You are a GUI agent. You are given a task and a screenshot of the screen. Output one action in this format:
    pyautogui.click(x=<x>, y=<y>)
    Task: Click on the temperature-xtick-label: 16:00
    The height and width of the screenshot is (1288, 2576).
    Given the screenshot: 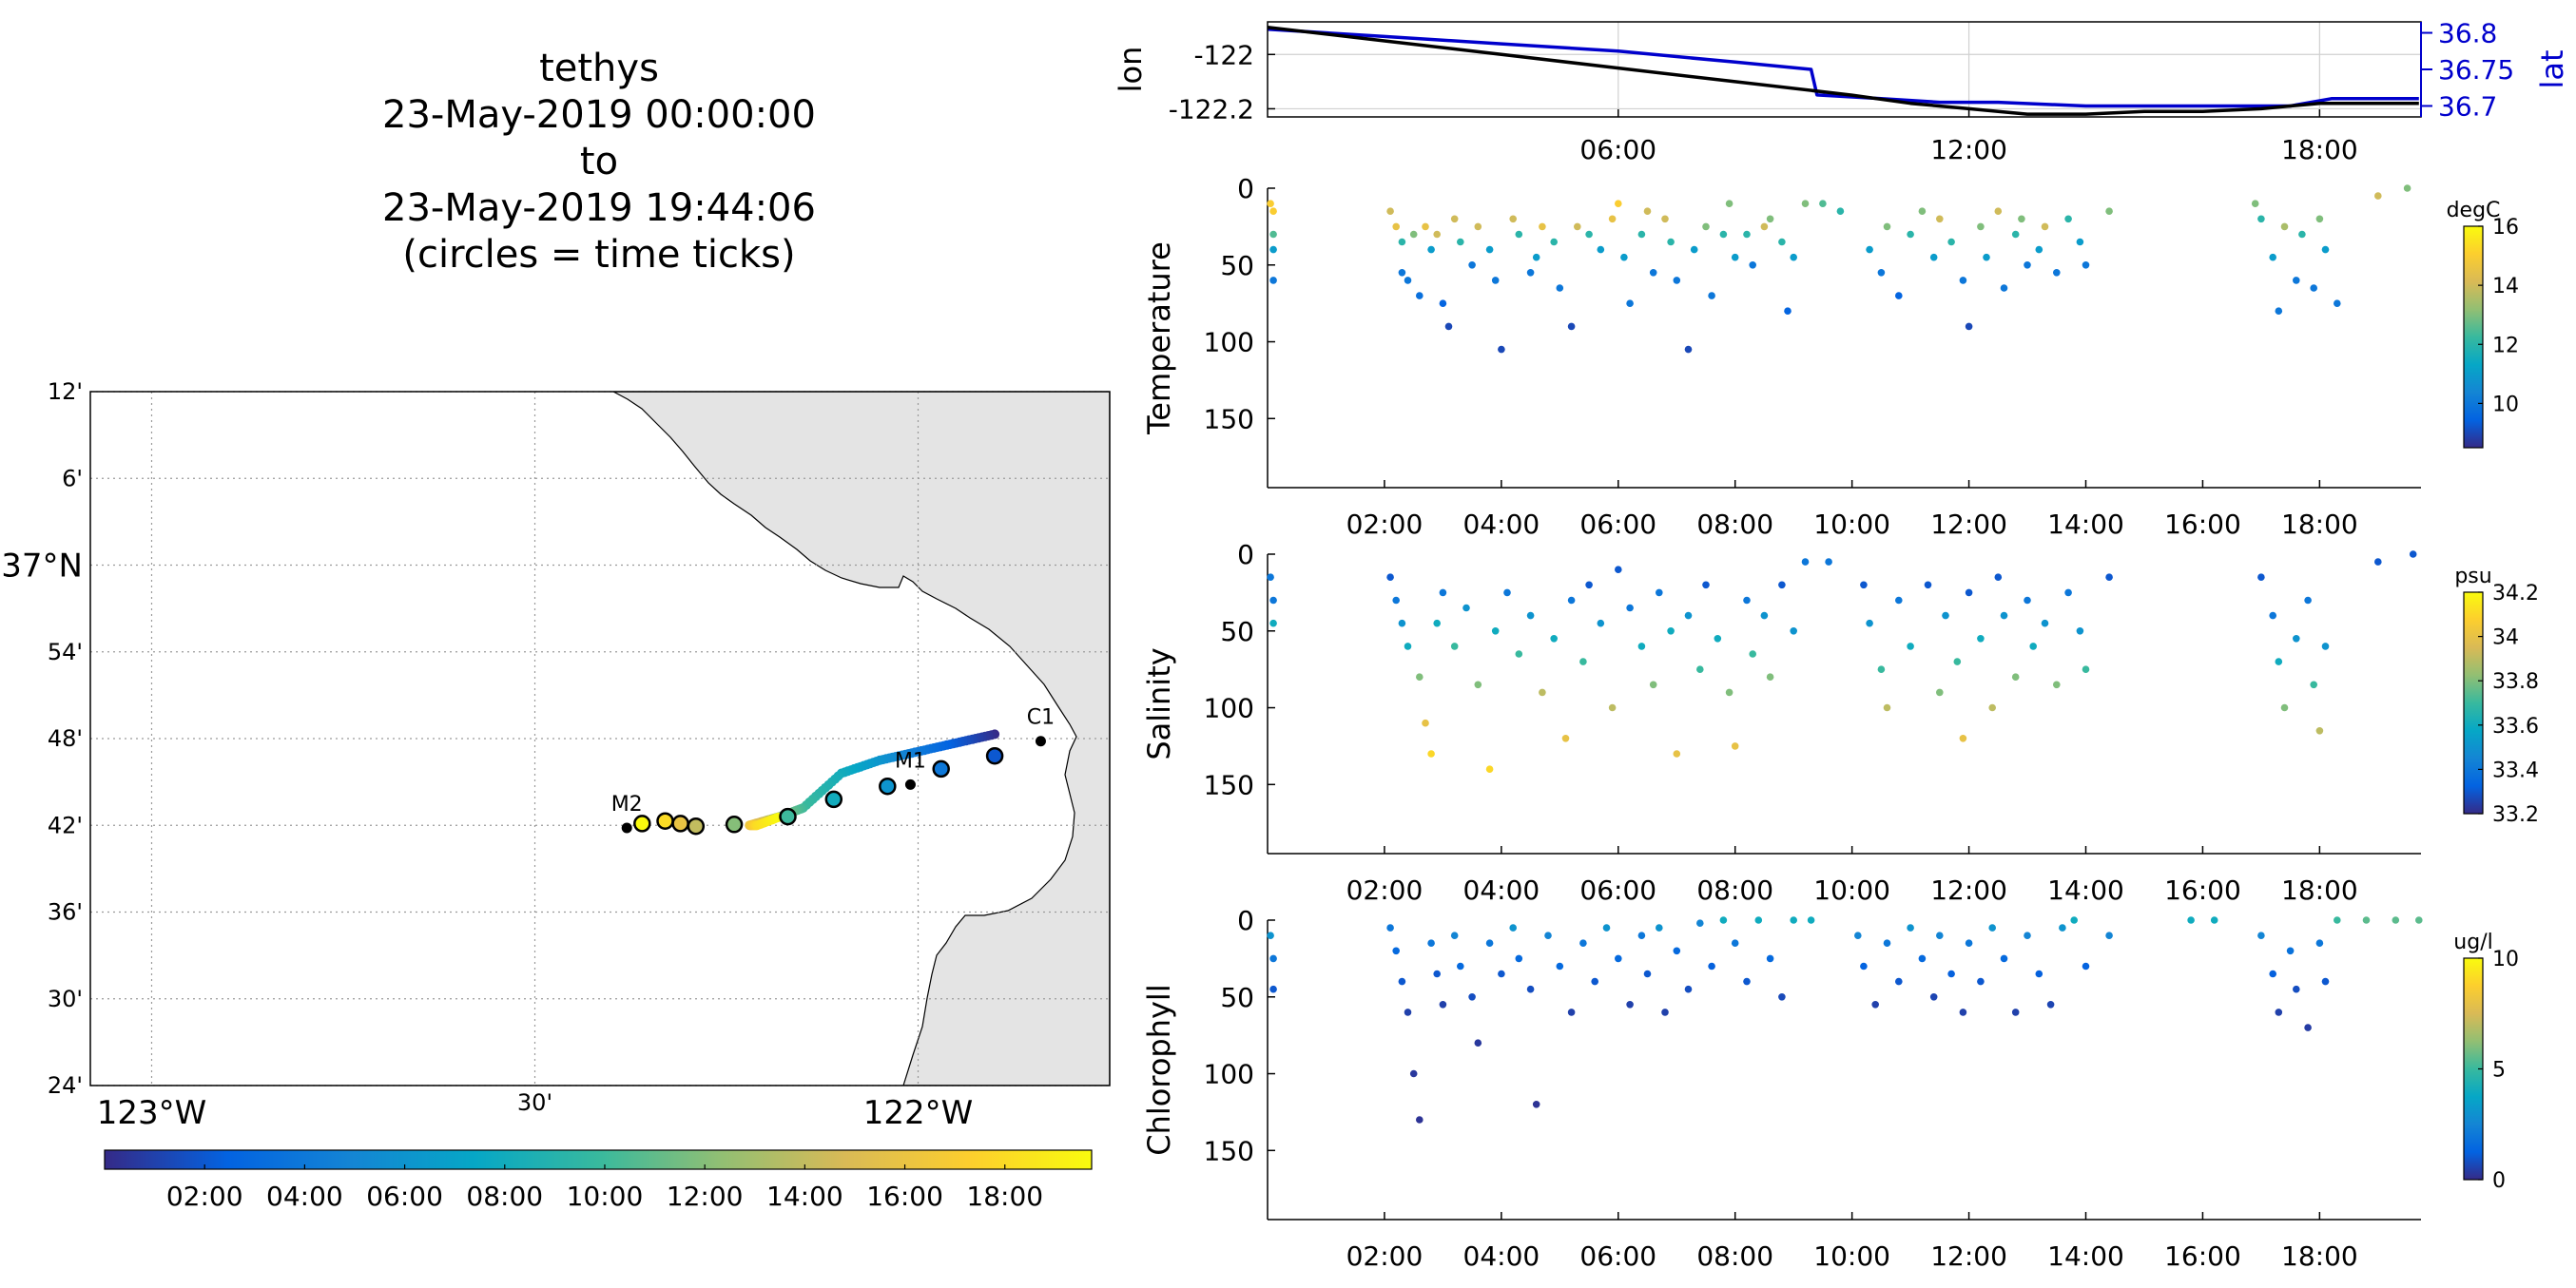 What is the action you would take?
    pyautogui.click(x=2202, y=524)
    